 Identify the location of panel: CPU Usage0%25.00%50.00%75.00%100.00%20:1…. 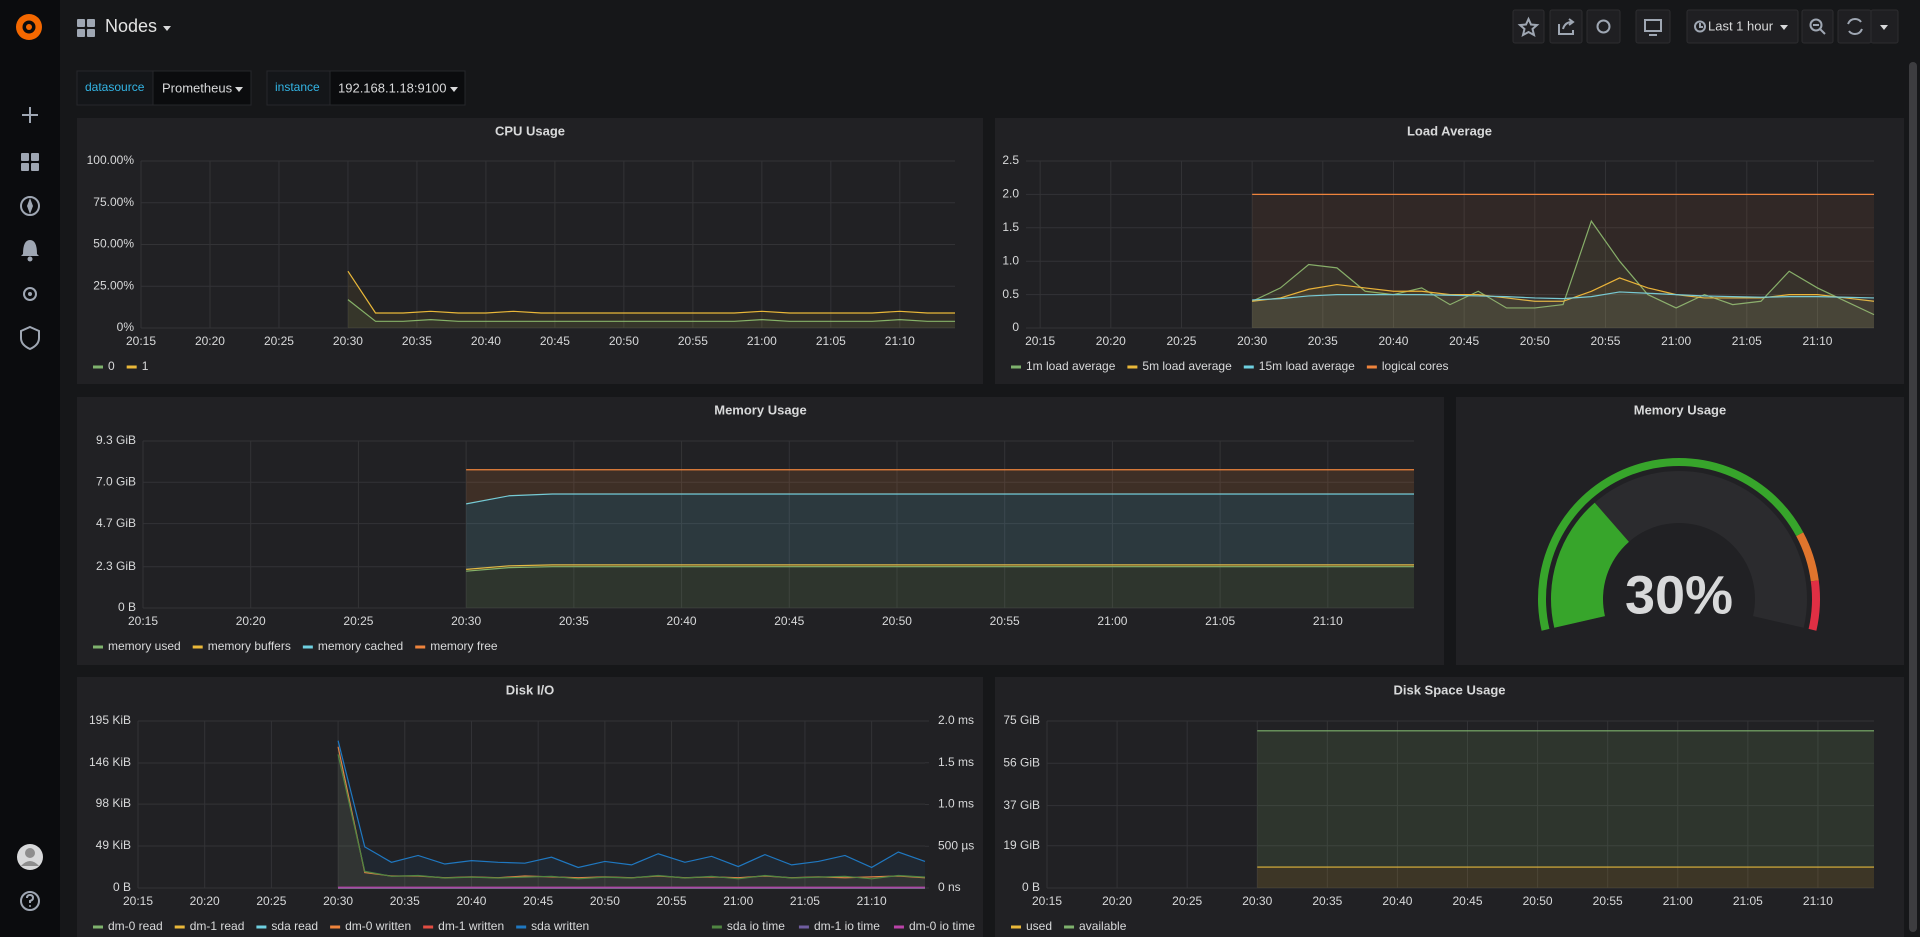
(530, 251).